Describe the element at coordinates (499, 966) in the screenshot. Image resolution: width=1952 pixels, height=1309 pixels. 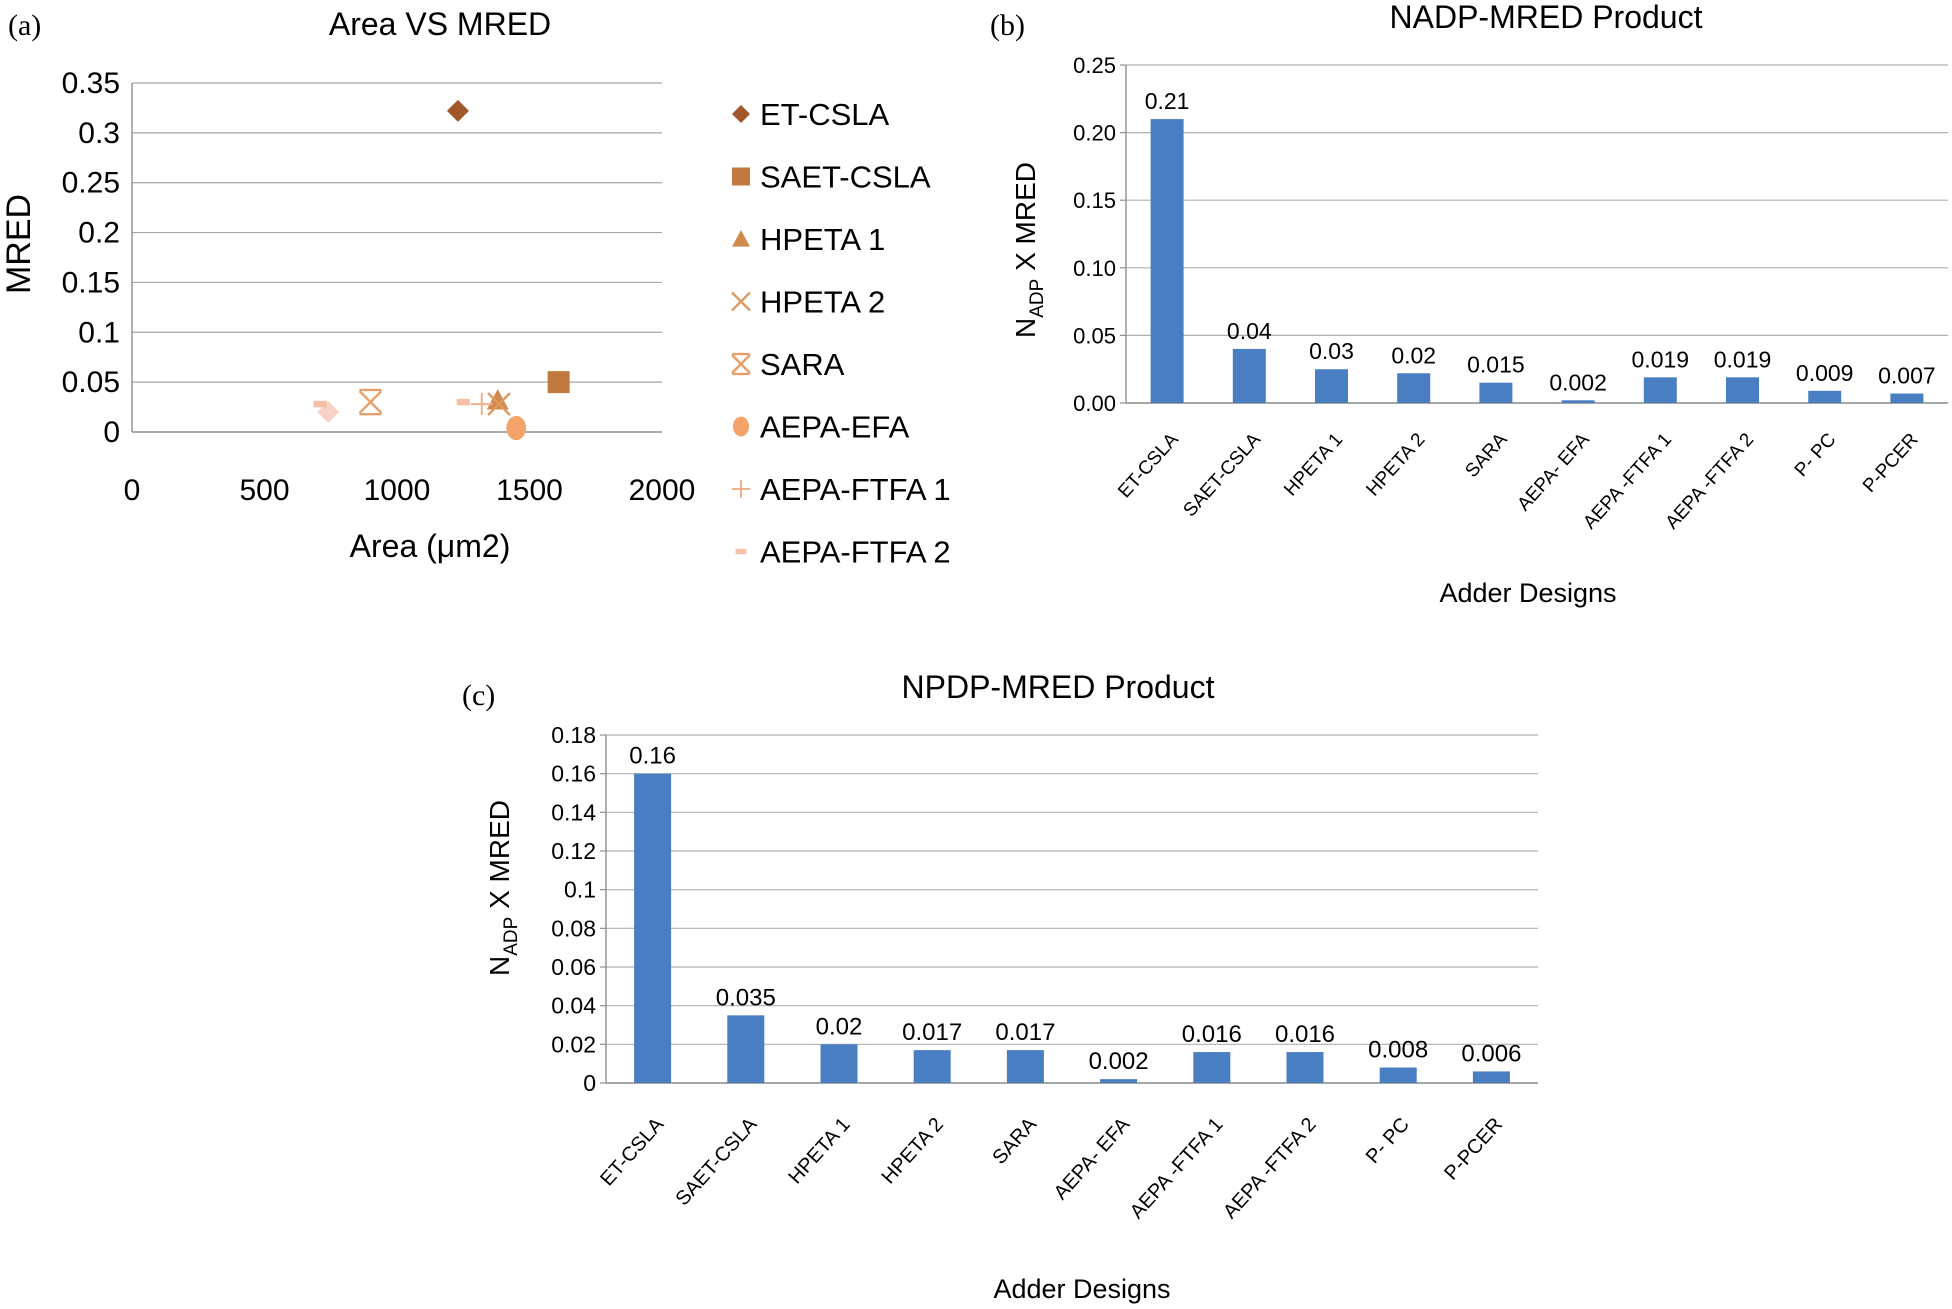
I see `chart-c-ylabel-main: N` at that location.